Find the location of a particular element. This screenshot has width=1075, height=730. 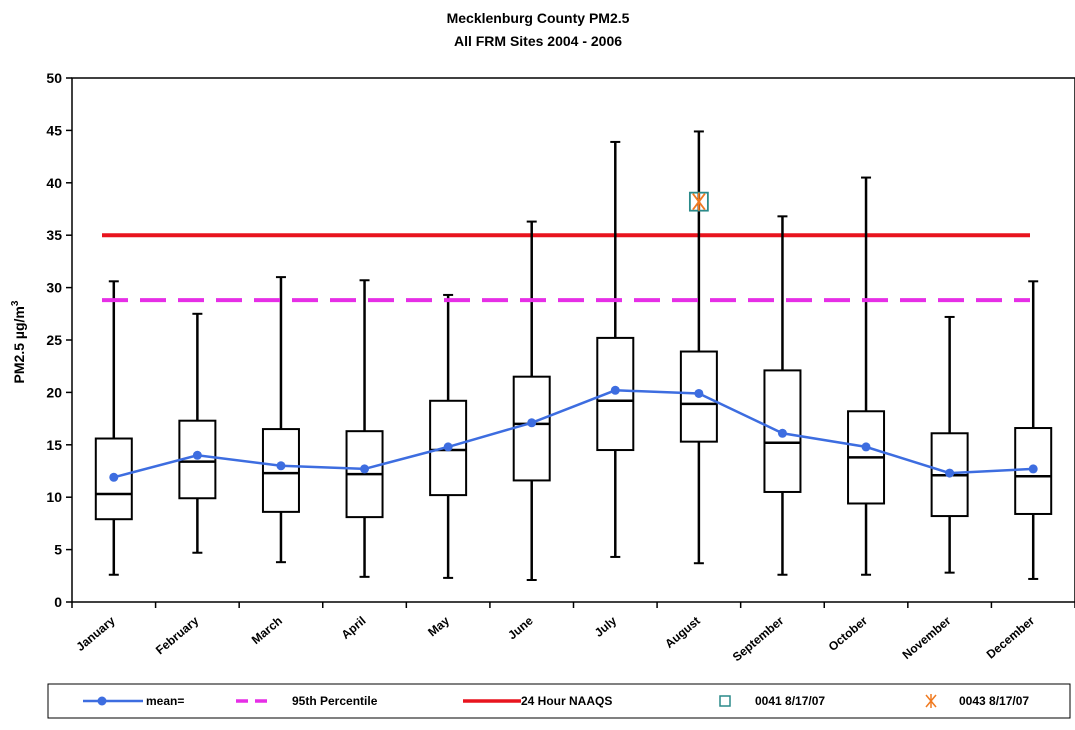

y-tick-label: 45 is located at coordinates (54, 130).